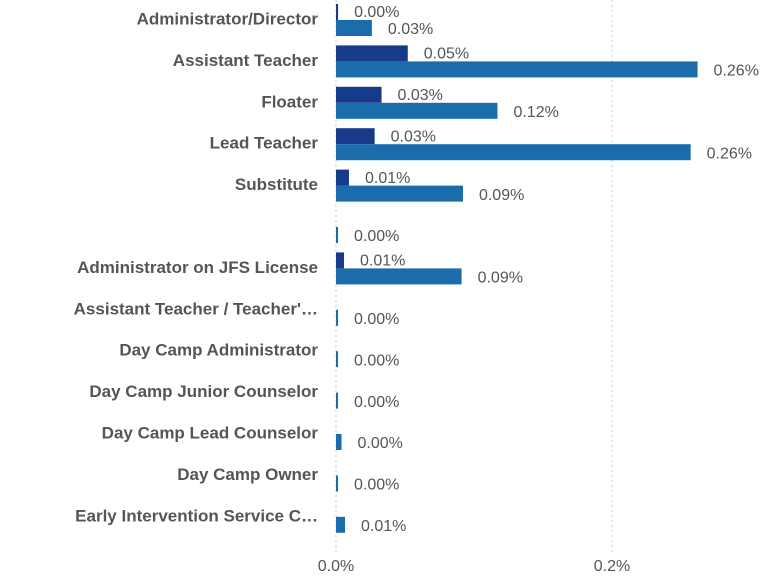 This screenshot has height=576, width=769. What do you see at coordinates (246, 60) in the screenshot?
I see `y-tick-label: Assistant Teacher` at bounding box center [246, 60].